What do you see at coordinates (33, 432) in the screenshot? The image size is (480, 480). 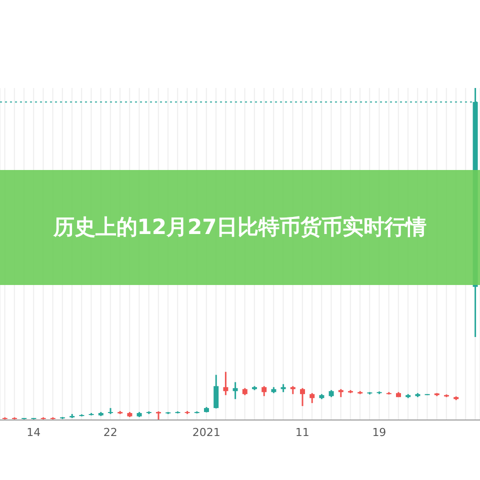 I see `x-tick-label: 14` at bounding box center [33, 432].